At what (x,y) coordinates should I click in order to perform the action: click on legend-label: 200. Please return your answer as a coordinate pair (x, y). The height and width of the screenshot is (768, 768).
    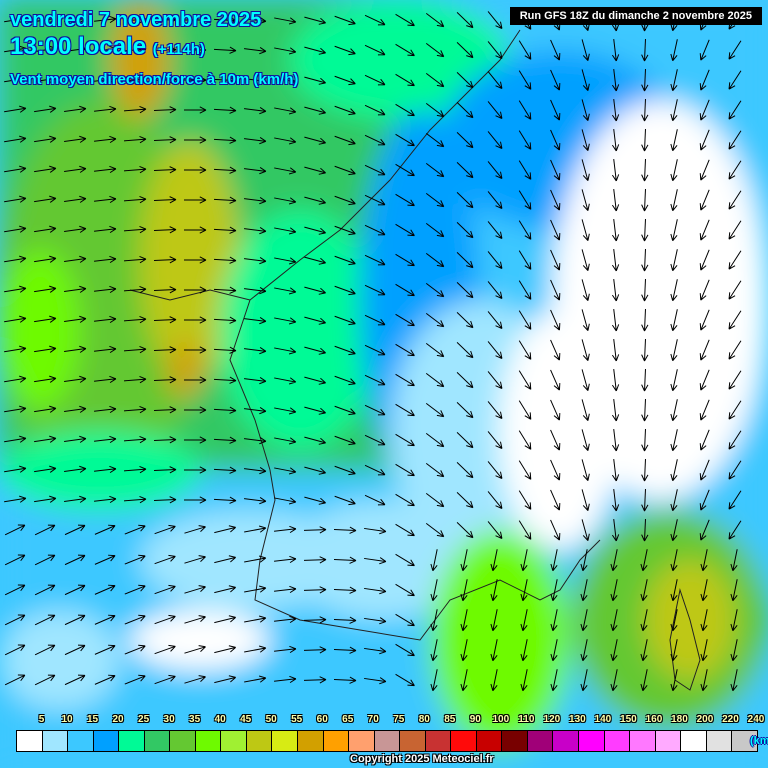
    Looking at the image, I should click on (705, 719).